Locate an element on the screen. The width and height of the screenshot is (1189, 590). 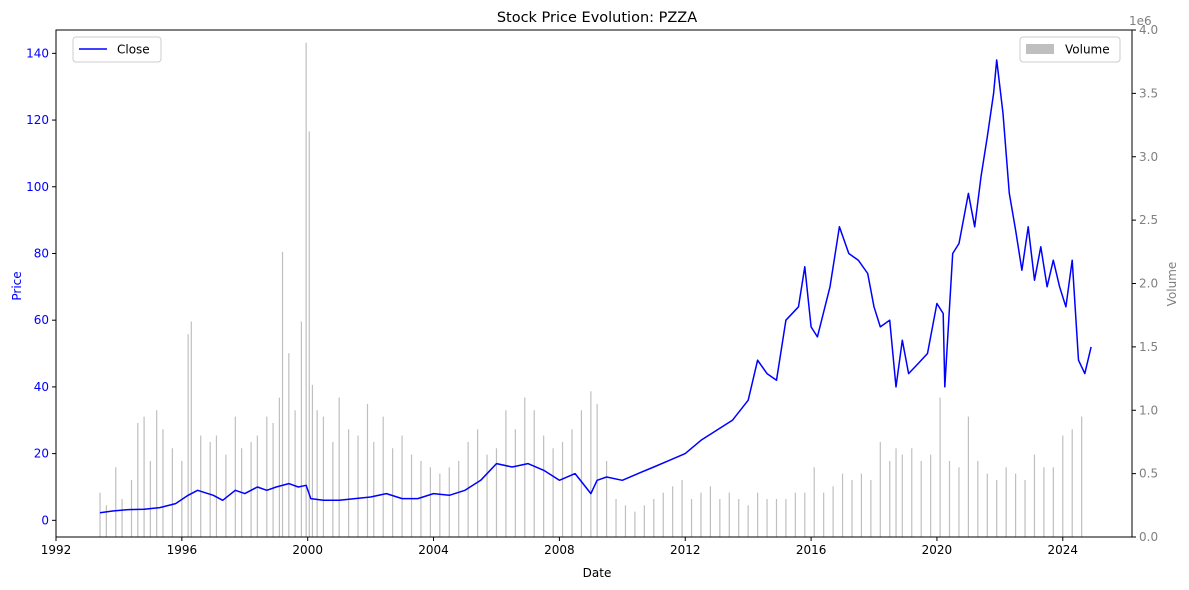
legend-volume-label: Volume is located at coordinates (1087, 50).